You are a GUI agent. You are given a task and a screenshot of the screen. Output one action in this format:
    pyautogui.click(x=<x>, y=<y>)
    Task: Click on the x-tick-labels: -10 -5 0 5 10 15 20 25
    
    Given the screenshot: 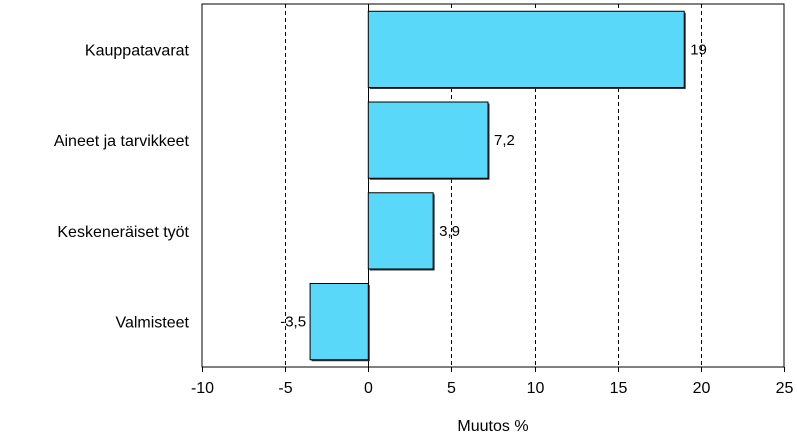 What is the action you would take?
    pyautogui.click(x=492, y=382)
    